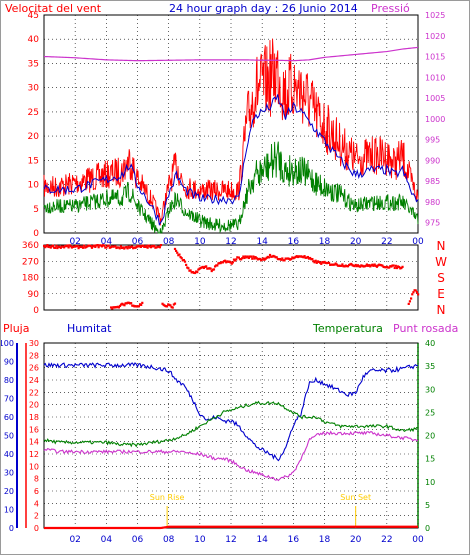  Describe the element at coordinates (432, 202) in the screenshot. I see `pressure-y-tick: 980` at that location.